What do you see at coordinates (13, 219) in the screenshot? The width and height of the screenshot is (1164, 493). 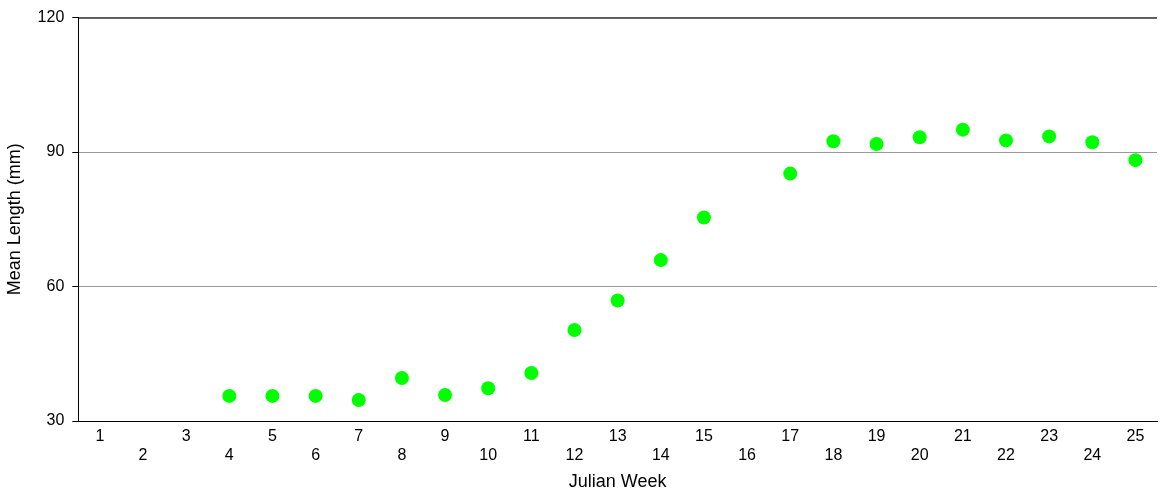 I see `y-axis-title: Mean Length (mm)` at bounding box center [13, 219].